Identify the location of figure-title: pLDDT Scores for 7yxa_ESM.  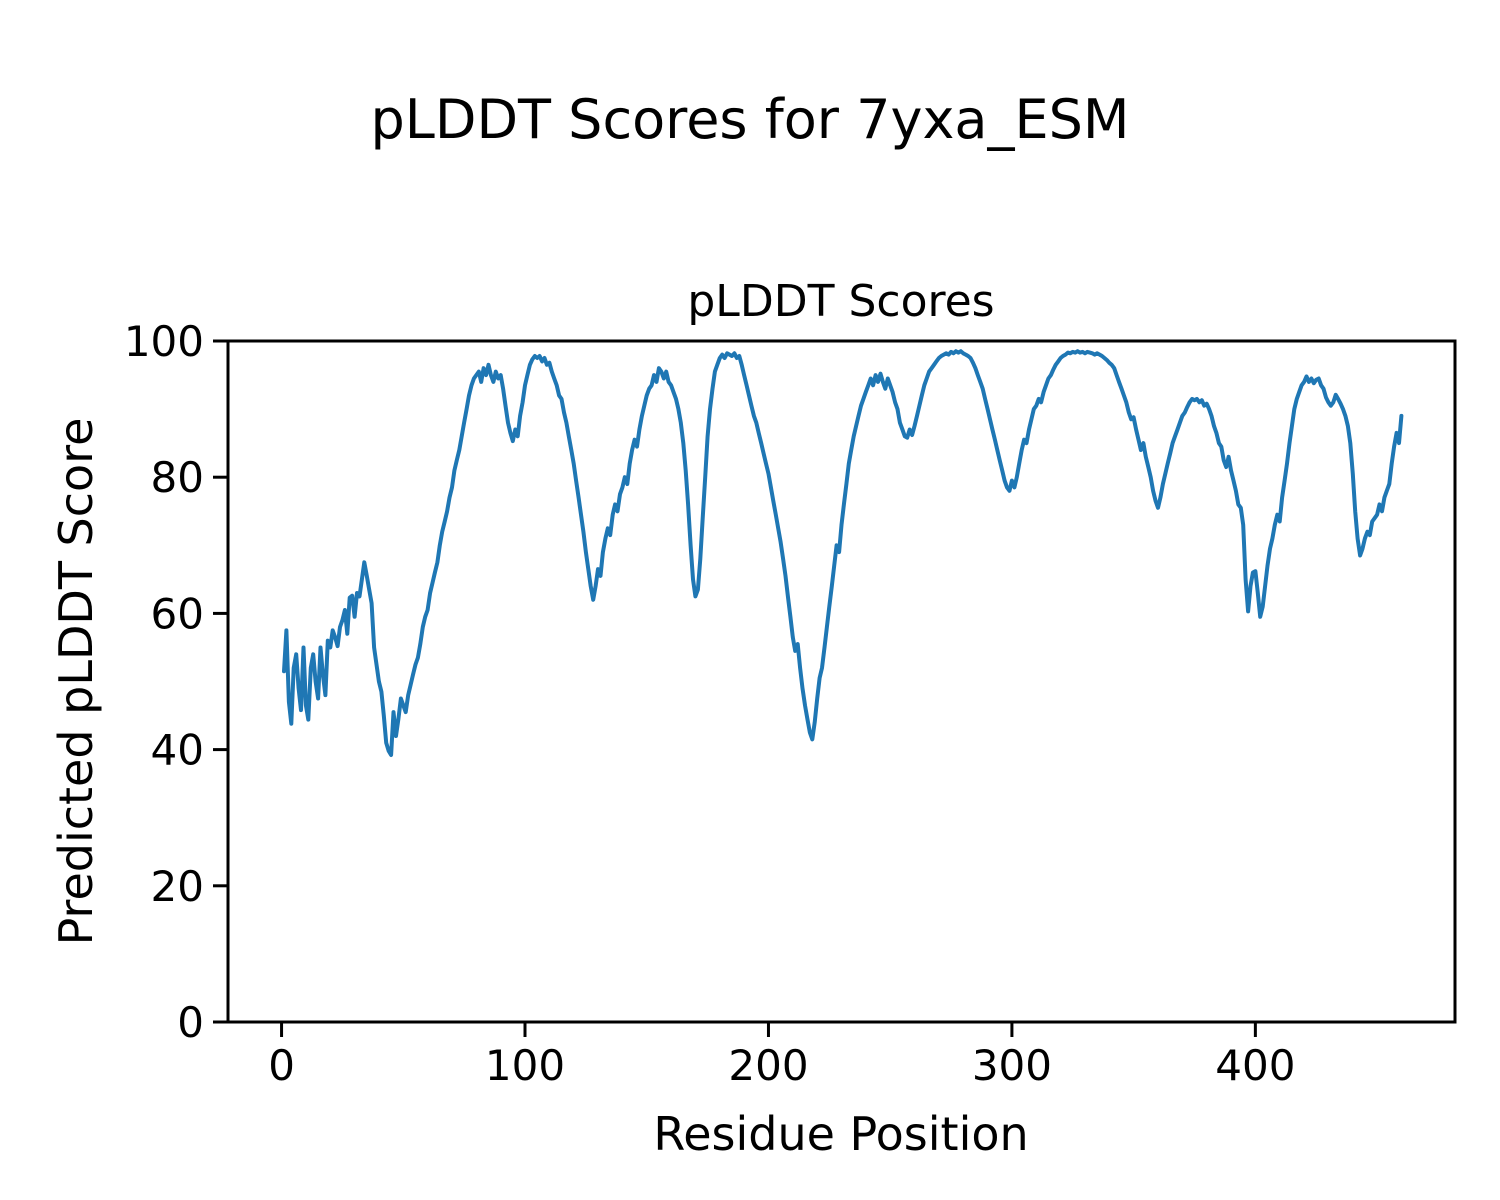
(750, 119).